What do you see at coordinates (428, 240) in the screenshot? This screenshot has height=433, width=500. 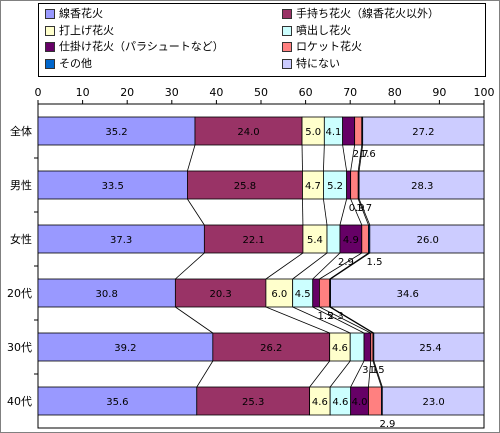 I see `data-label: 26.0` at bounding box center [428, 240].